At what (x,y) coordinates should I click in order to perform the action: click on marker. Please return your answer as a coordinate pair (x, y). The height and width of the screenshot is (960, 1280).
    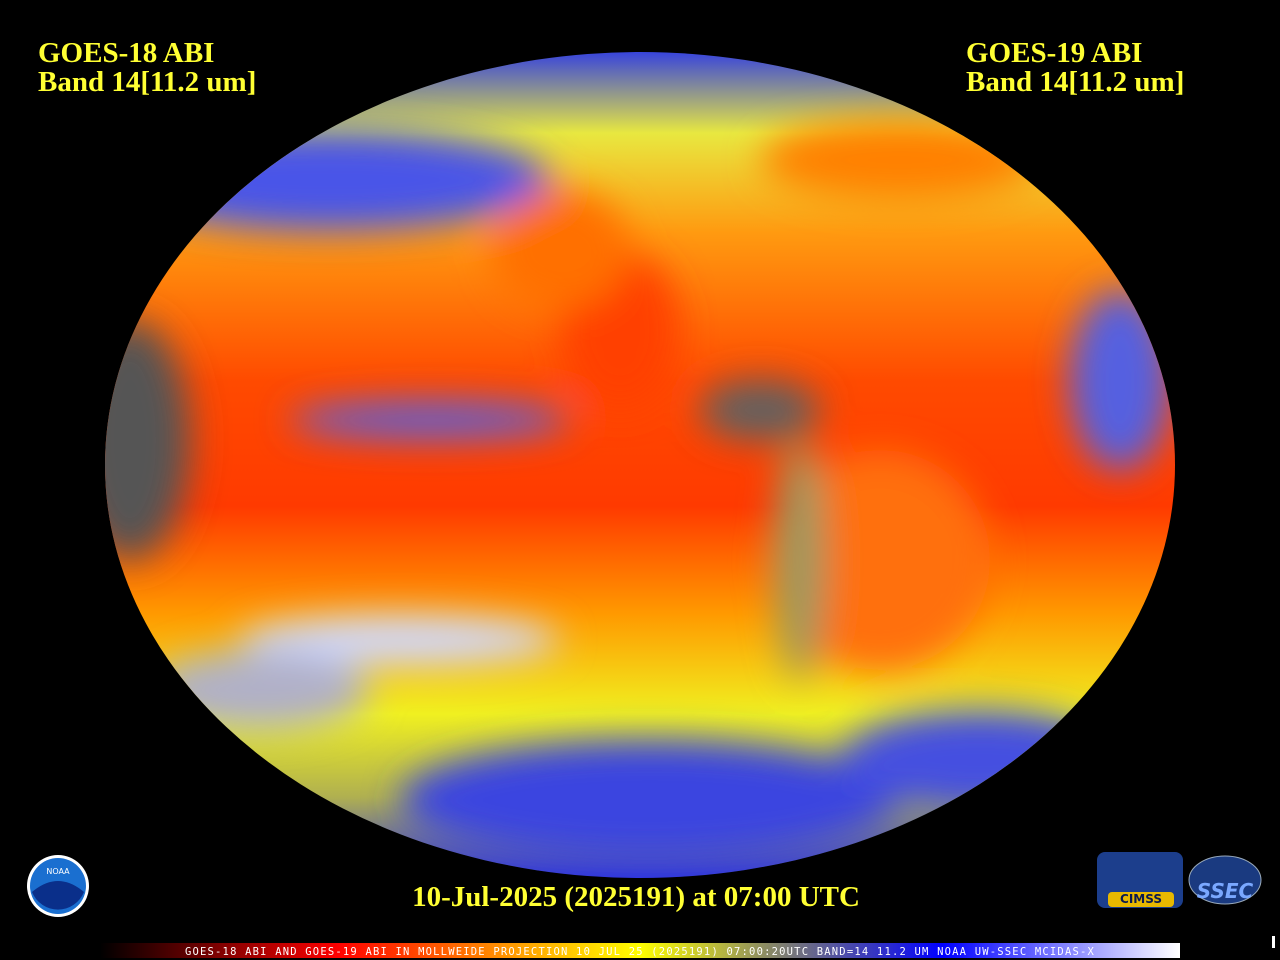
    Looking at the image, I should click on (1273, 942).